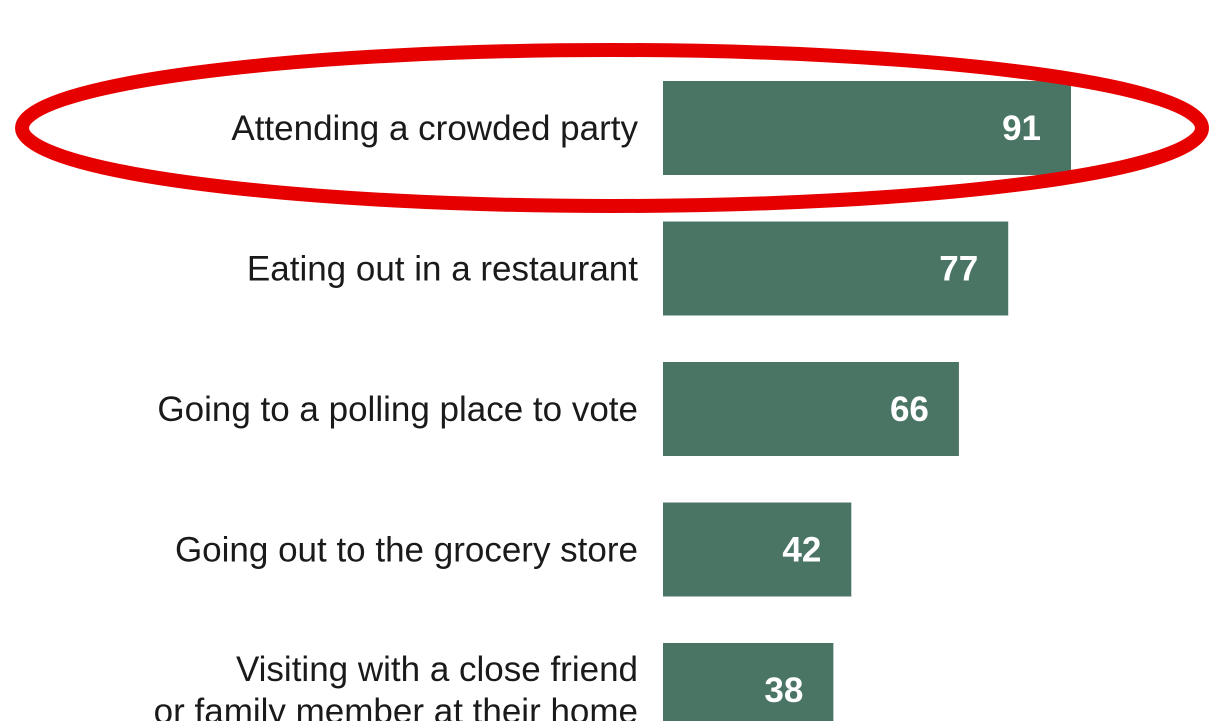 Image resolution: width=1217 pixels, height=721 pixels. I want to click on value-label-2: 66, so click(909, 409).